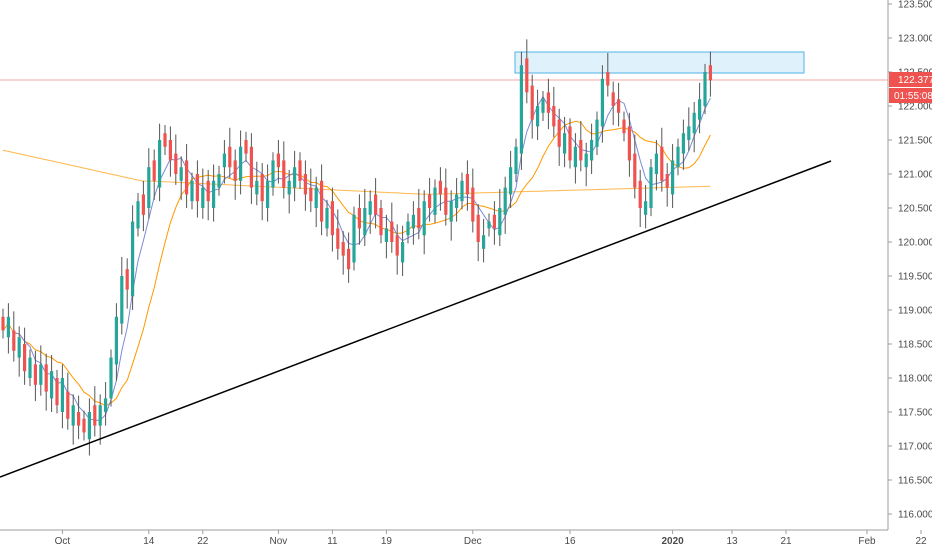 The image size is (932, 550). I want to click on time-axis: Oct 14 22 Nov 11 19 Dec 16 2020 13 21 Feb 22, so click(491, 538).